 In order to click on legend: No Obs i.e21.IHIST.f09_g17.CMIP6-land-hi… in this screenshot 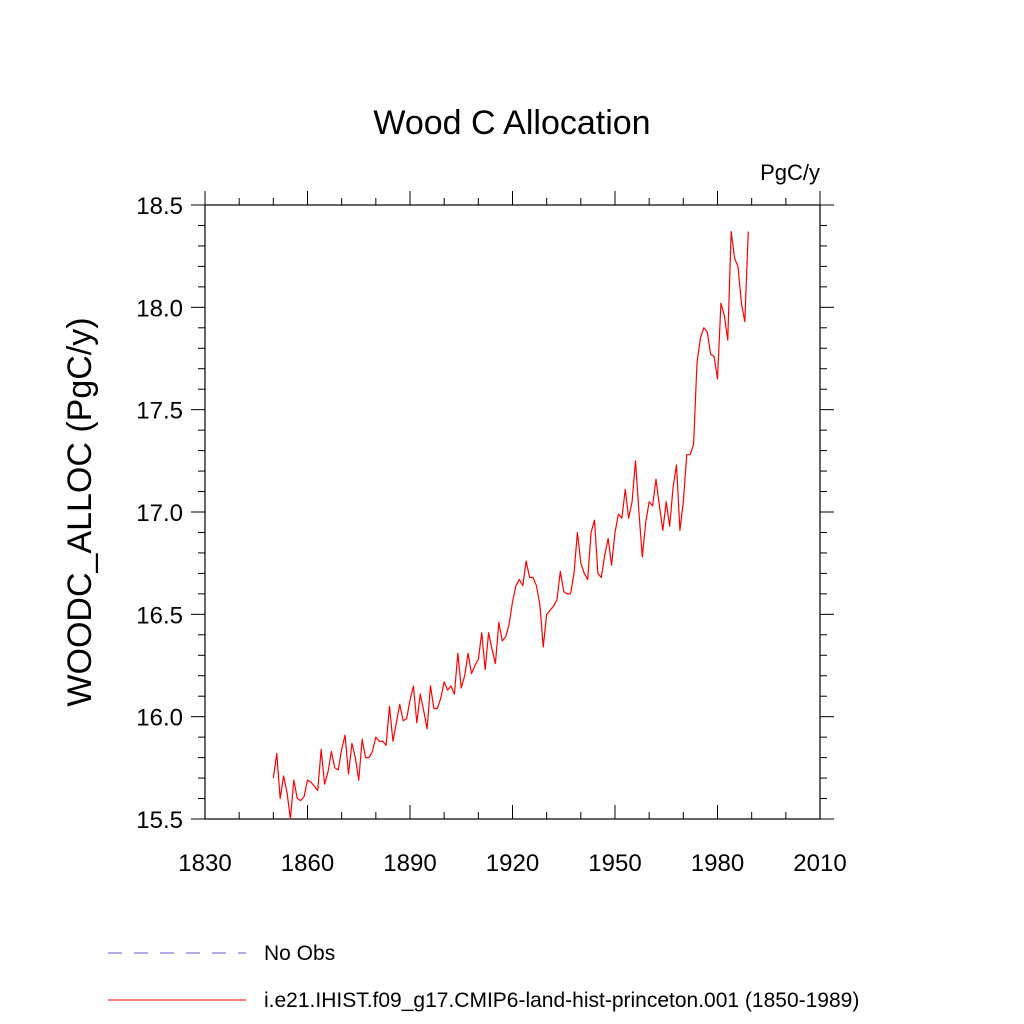, I will do `click(483, 977)`.